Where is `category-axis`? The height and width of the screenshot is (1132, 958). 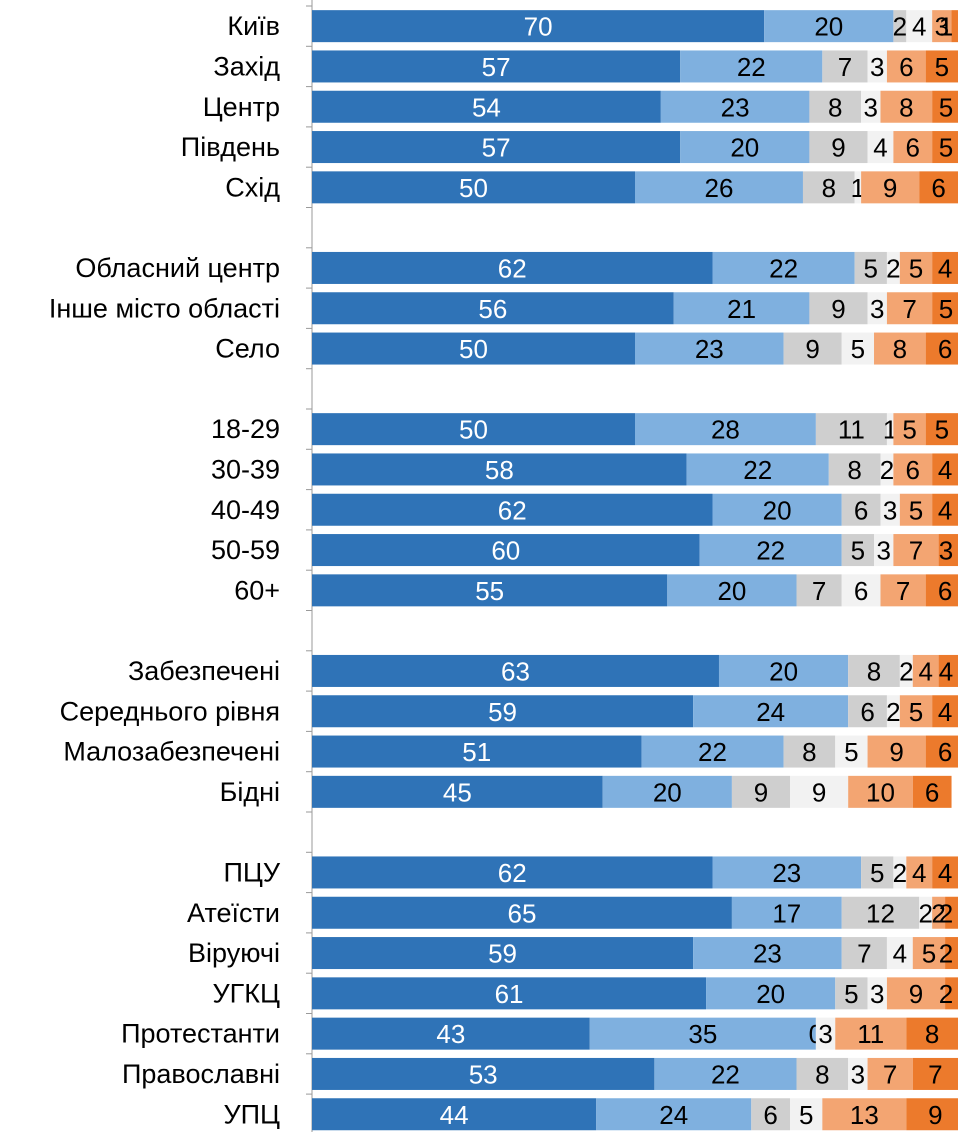 category-axis is located at coordinates (309, 566).